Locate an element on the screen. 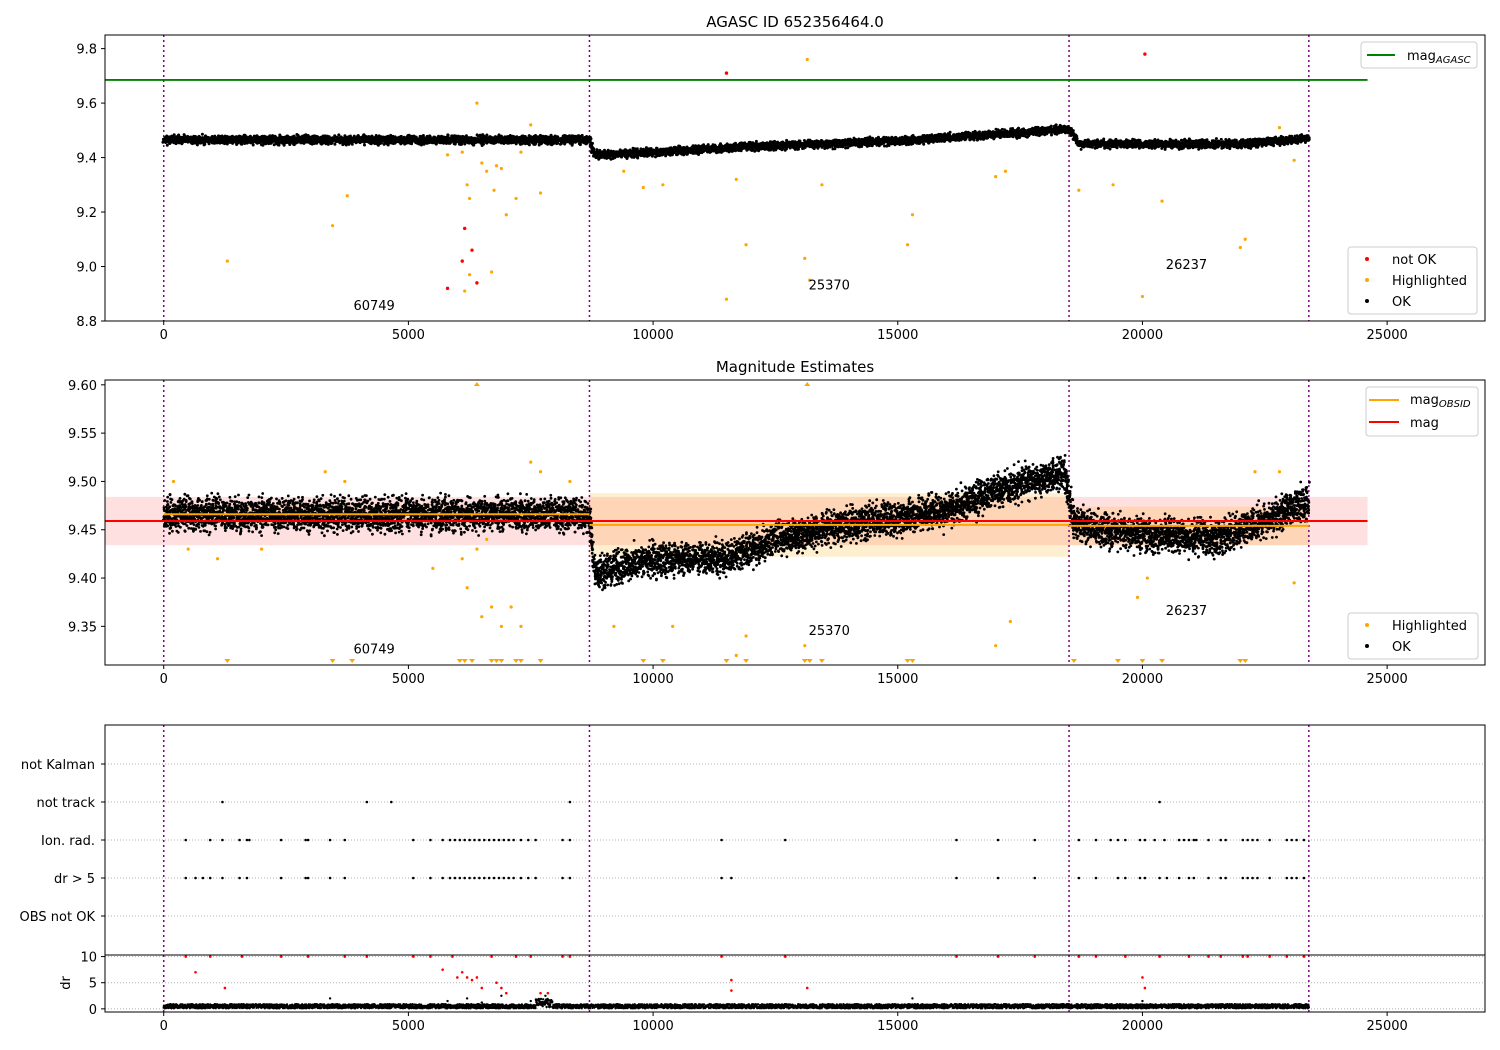 This screenshot has height=1050, width=1500. agasc-ok-points is located at coordinates (736, 142).